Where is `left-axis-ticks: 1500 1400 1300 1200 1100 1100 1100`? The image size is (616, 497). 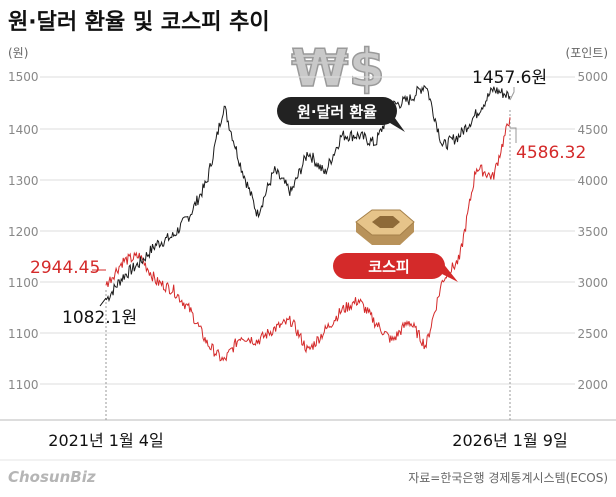
left-axis-ticks: 1500 1400 1300 1200 1100 1100 1100 is located at coordinates (23, 231).